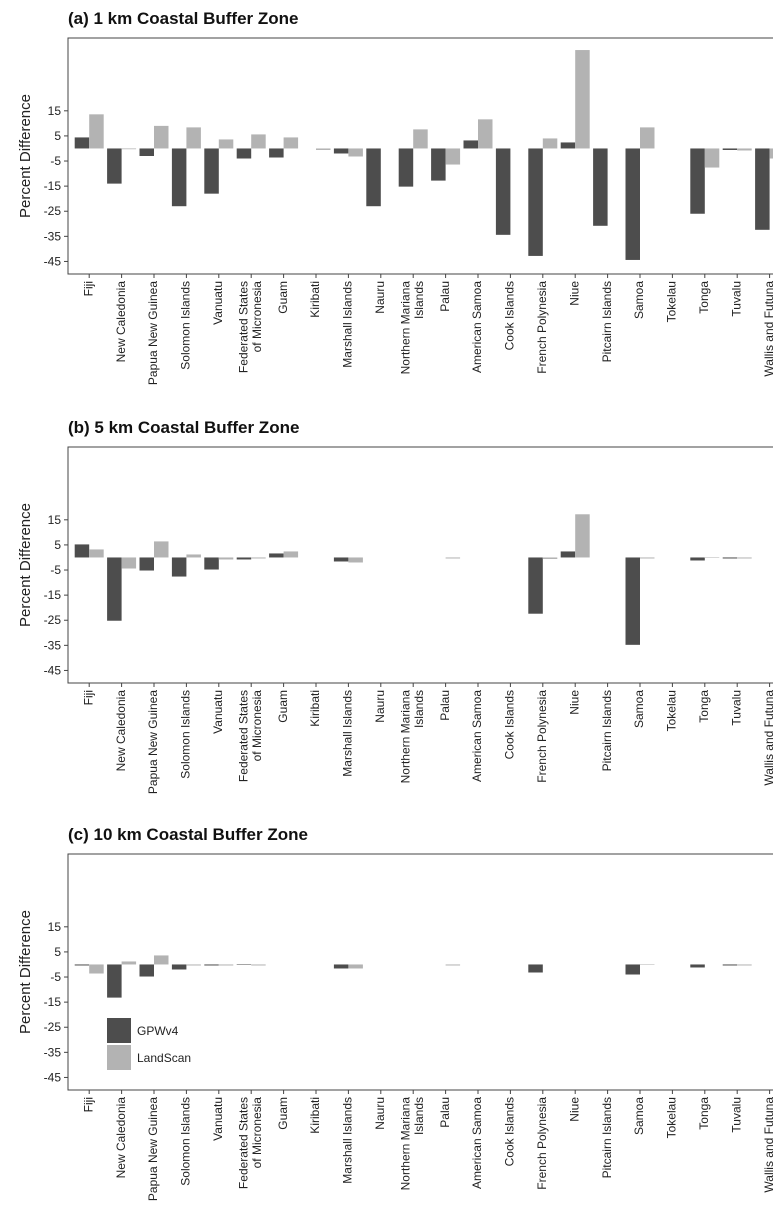 Image resolution: width=773 pixels, height=1220 pixels. I want to click on panel-title: (a) 1 km Coastal Buffer Zone, so click(183, 18).